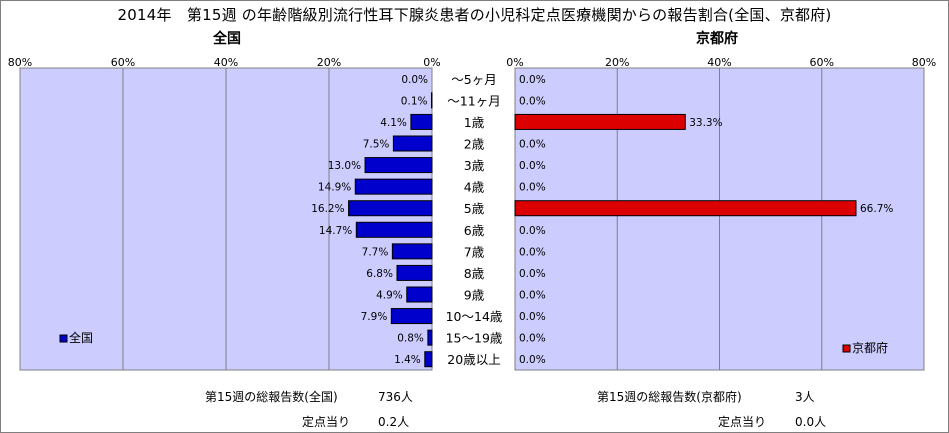 The width and height of the screenshot is (949, 433). What do you see at coordinates (407, 360) in the screenshot?
I see `national-data-label: 1.4%` at bounding box center [407, 360].